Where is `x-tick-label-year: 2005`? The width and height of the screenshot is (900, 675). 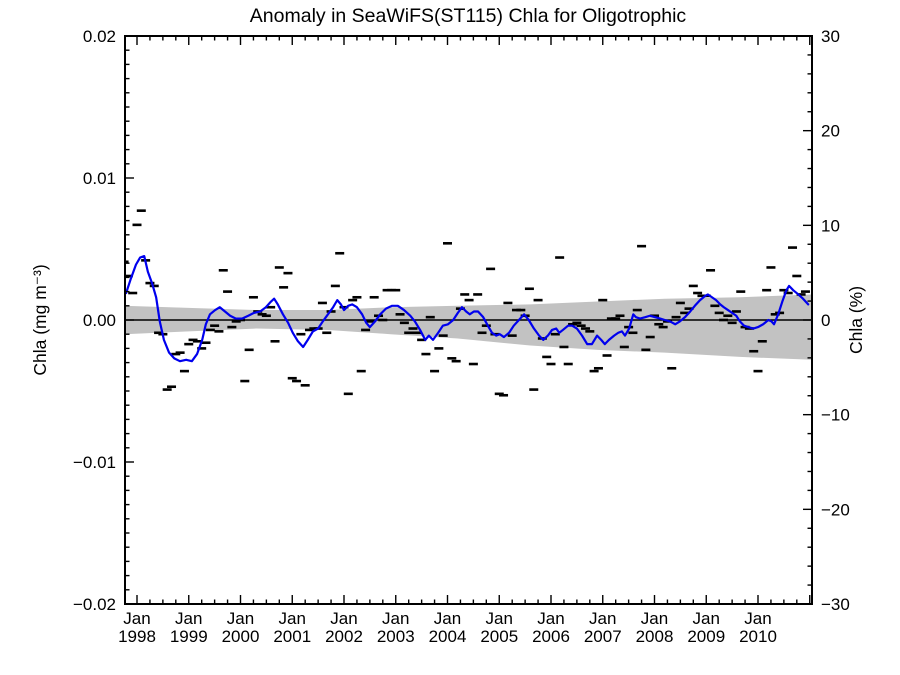 x-tick-label-year: 2005 is located at coordinates (499, 636).